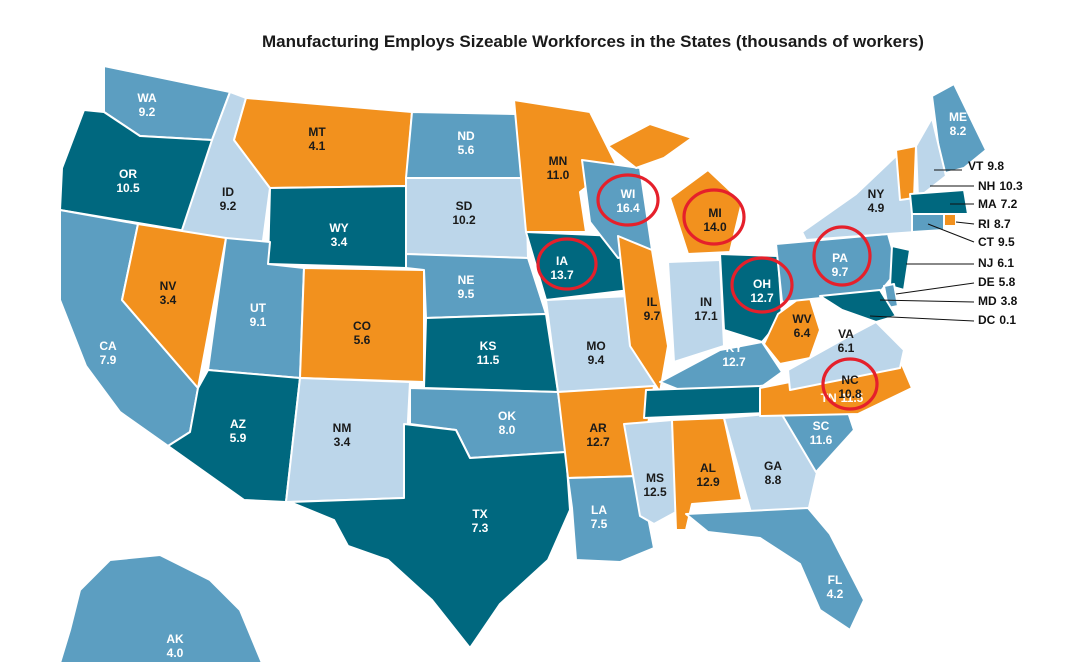  What do you see at coordinates (430, 536) in the screenshot?
I see `state-tx` at bounding box center [430, 536].